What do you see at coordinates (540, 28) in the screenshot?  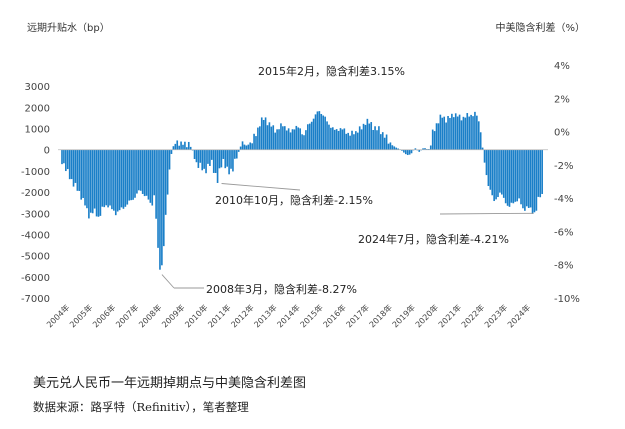 I see `right-axis-title: 中美隐含利差（%）` at bounding box center [540, 28].